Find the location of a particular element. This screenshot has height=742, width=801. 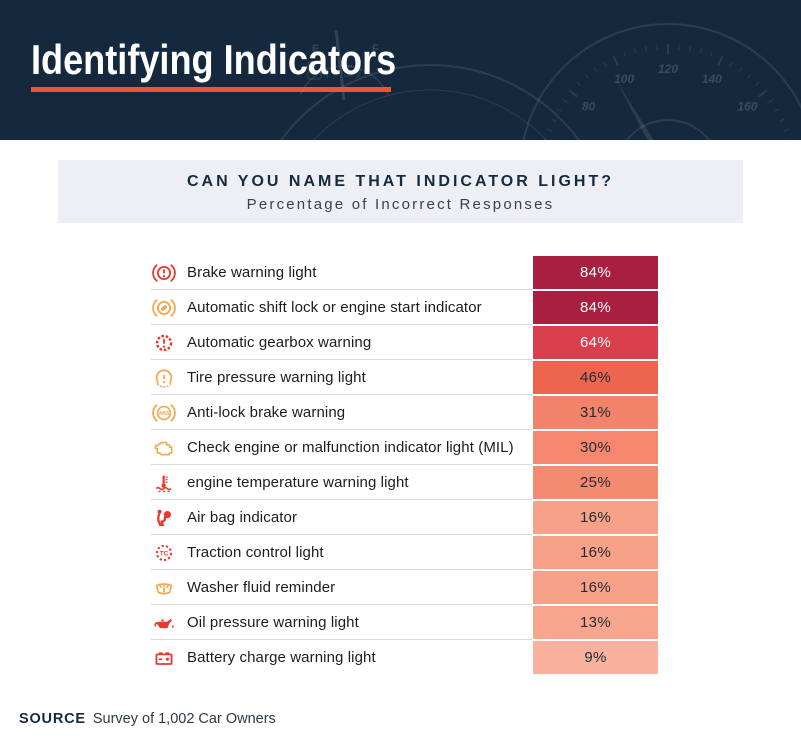

value-cell: 13% is located at coordinates (595, 622).